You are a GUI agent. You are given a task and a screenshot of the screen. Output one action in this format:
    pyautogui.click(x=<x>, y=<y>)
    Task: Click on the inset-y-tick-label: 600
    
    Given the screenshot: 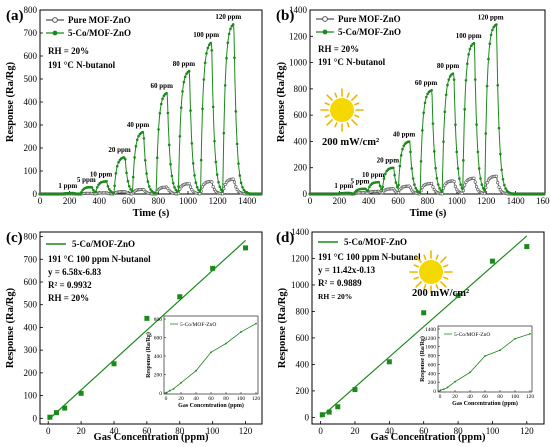 What is the action you would take?
    pyautogui.click(x=158, y=339)
    